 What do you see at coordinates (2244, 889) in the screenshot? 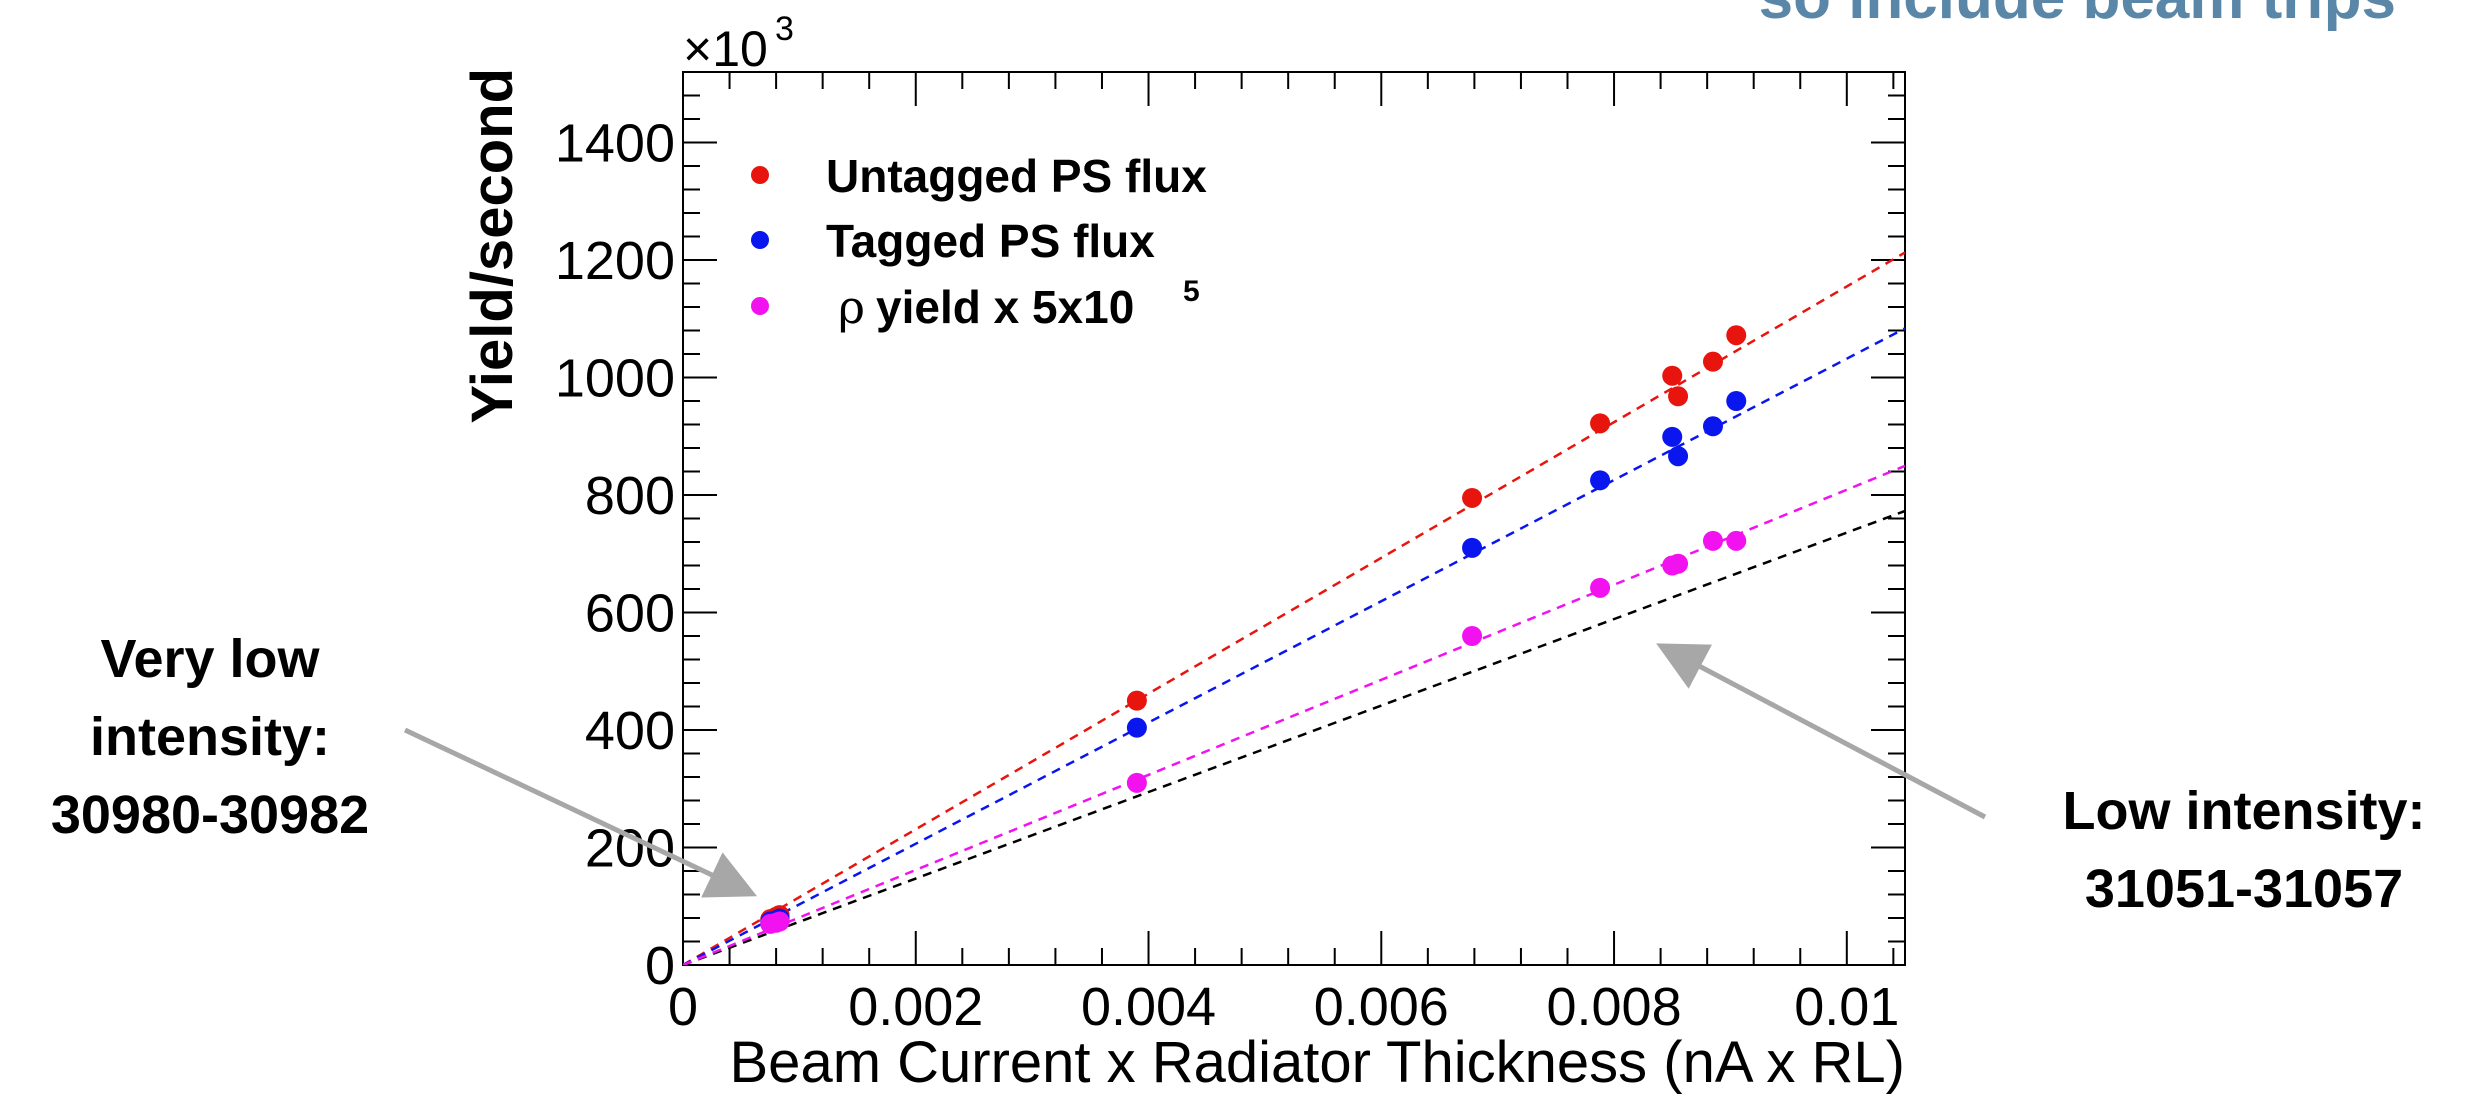
I see `right-annotation-line-2: 31051-31057` at bounding box center [2244, 889].